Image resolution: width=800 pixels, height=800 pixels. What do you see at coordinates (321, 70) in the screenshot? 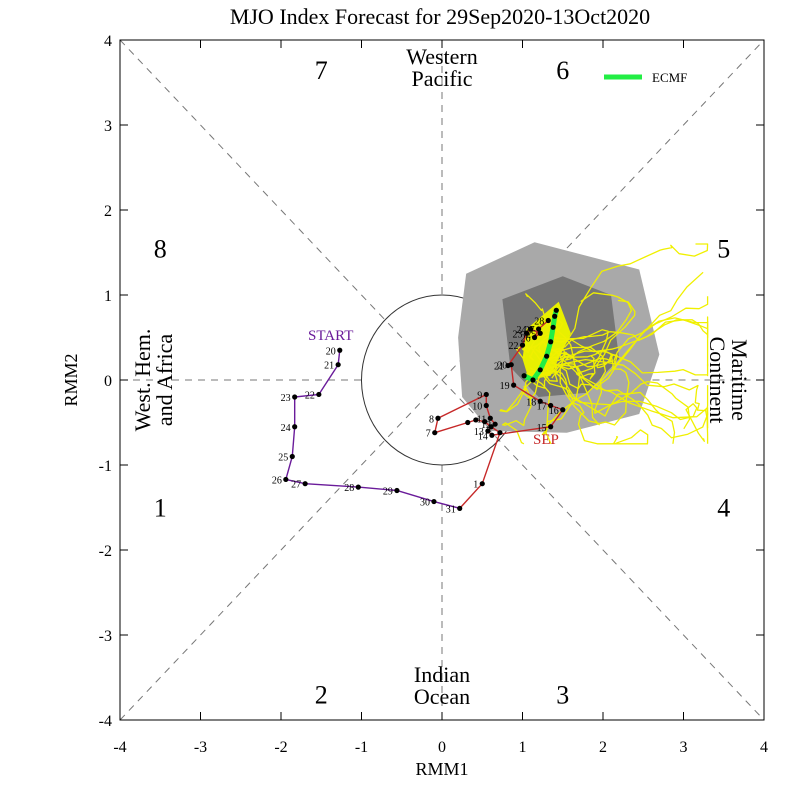
I see `phase-label-7: 7` at bounding box center [321, 70].